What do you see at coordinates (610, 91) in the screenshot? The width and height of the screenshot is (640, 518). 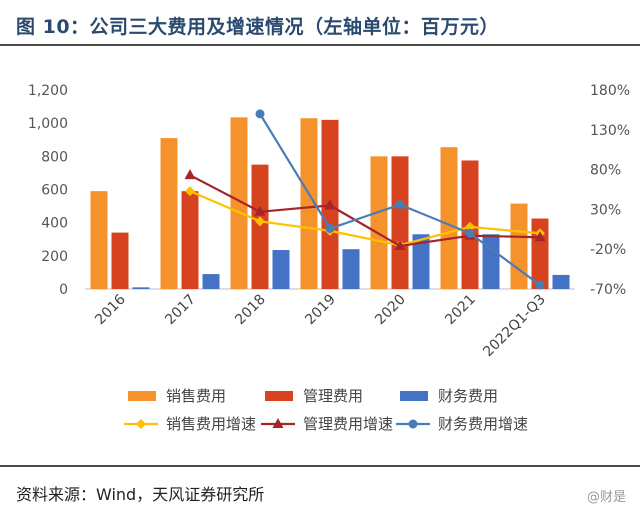 I see `right-tick-label: 180%` at bounding box center [610, 91].